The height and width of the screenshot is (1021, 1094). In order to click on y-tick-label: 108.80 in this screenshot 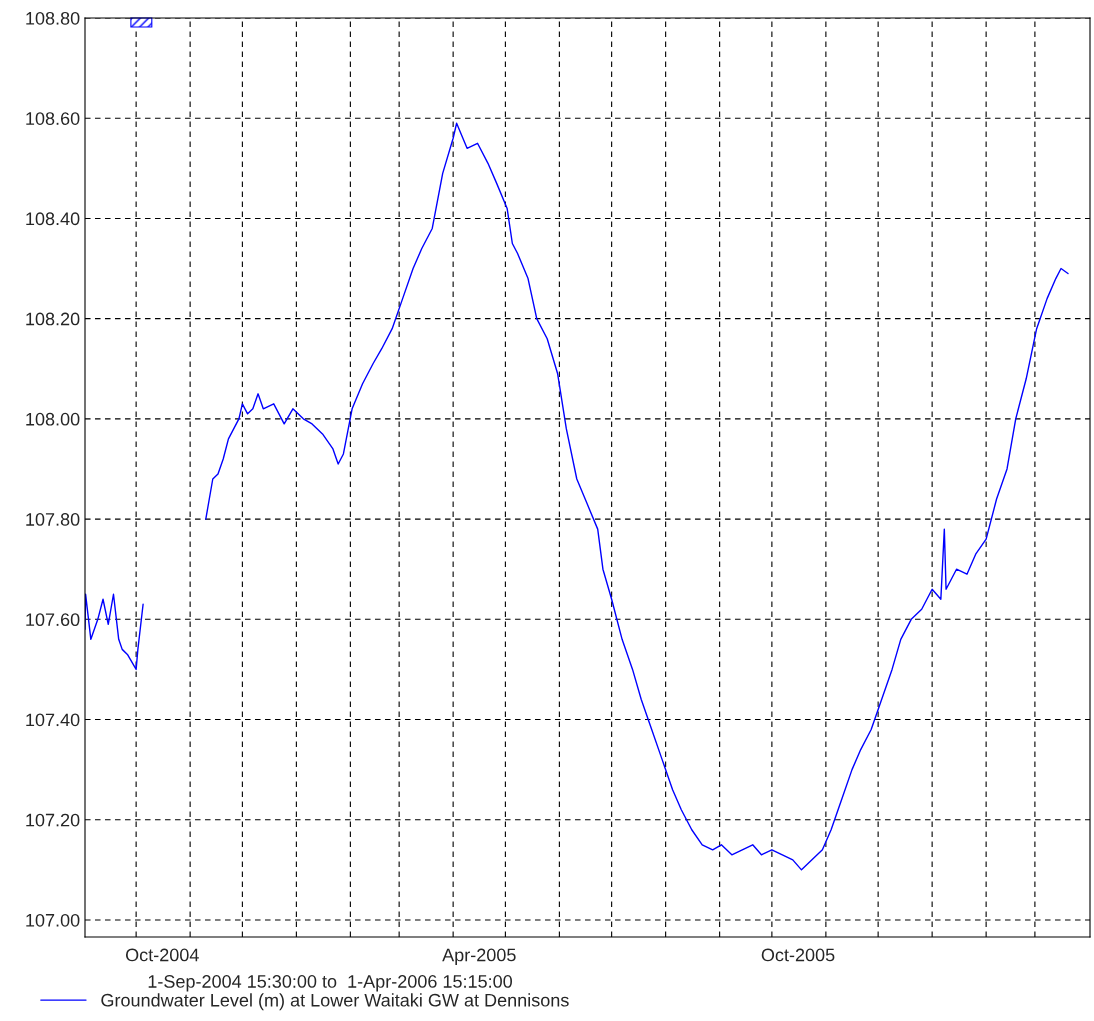, I will do `click(53, 18)`.